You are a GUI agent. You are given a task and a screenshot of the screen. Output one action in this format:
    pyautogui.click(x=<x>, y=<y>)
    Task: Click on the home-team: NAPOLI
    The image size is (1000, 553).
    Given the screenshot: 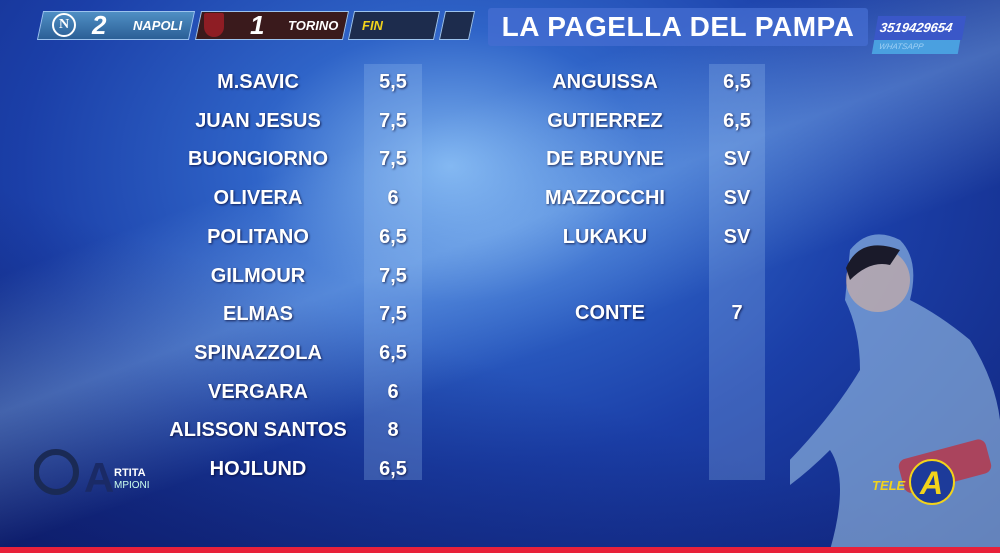 What is the action you would take?
    pyautogui.click(x=158, y=25)
    